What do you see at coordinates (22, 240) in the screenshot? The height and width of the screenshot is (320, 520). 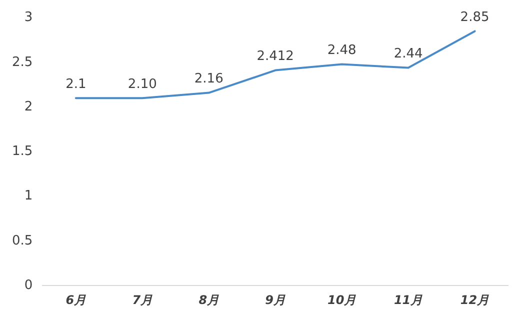 I see `y-tick-label: 0.5` at bounding box center [22, 240].